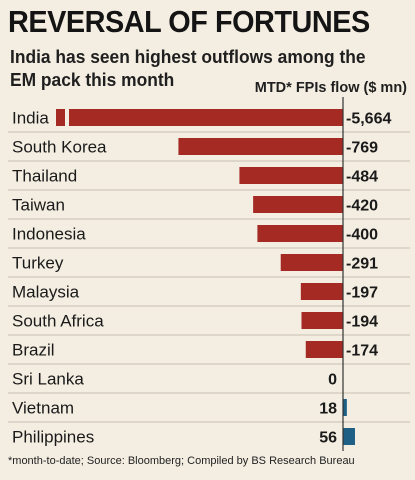  I want to click on value-label: -484, so click(362, 177).